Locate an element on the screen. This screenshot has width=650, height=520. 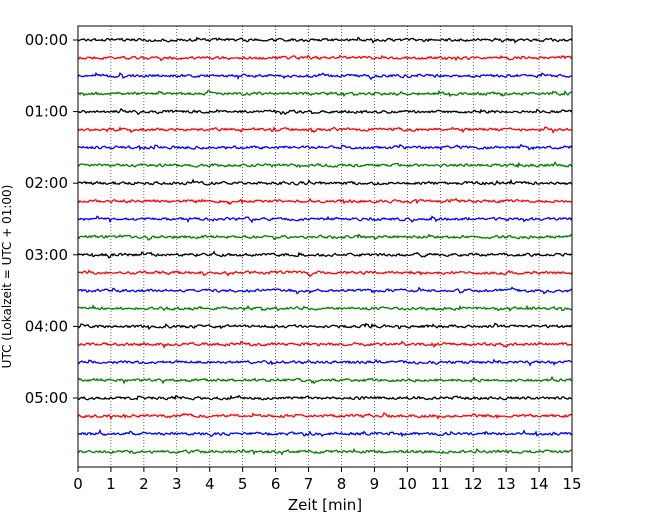
trace-03:30 is located at coordinates (325, 290).